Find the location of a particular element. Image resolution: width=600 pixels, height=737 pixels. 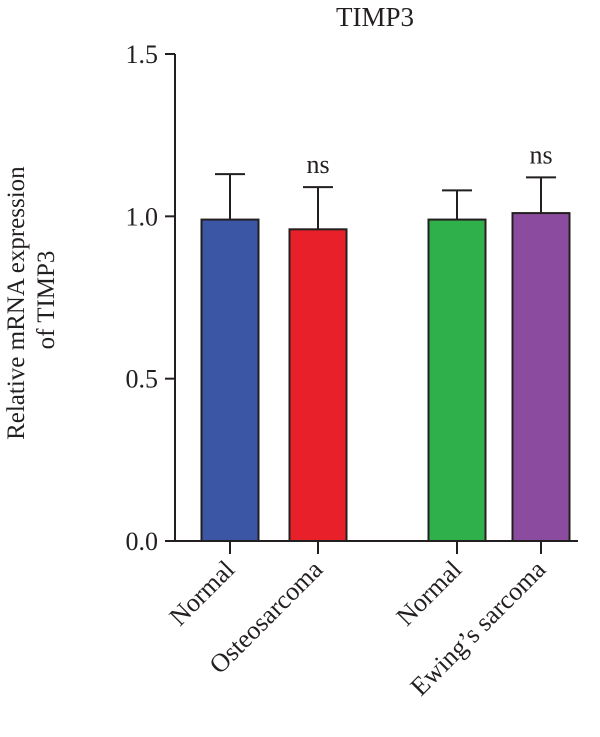

x-tick-label-0: Normal is located at coordinates (202, 593).